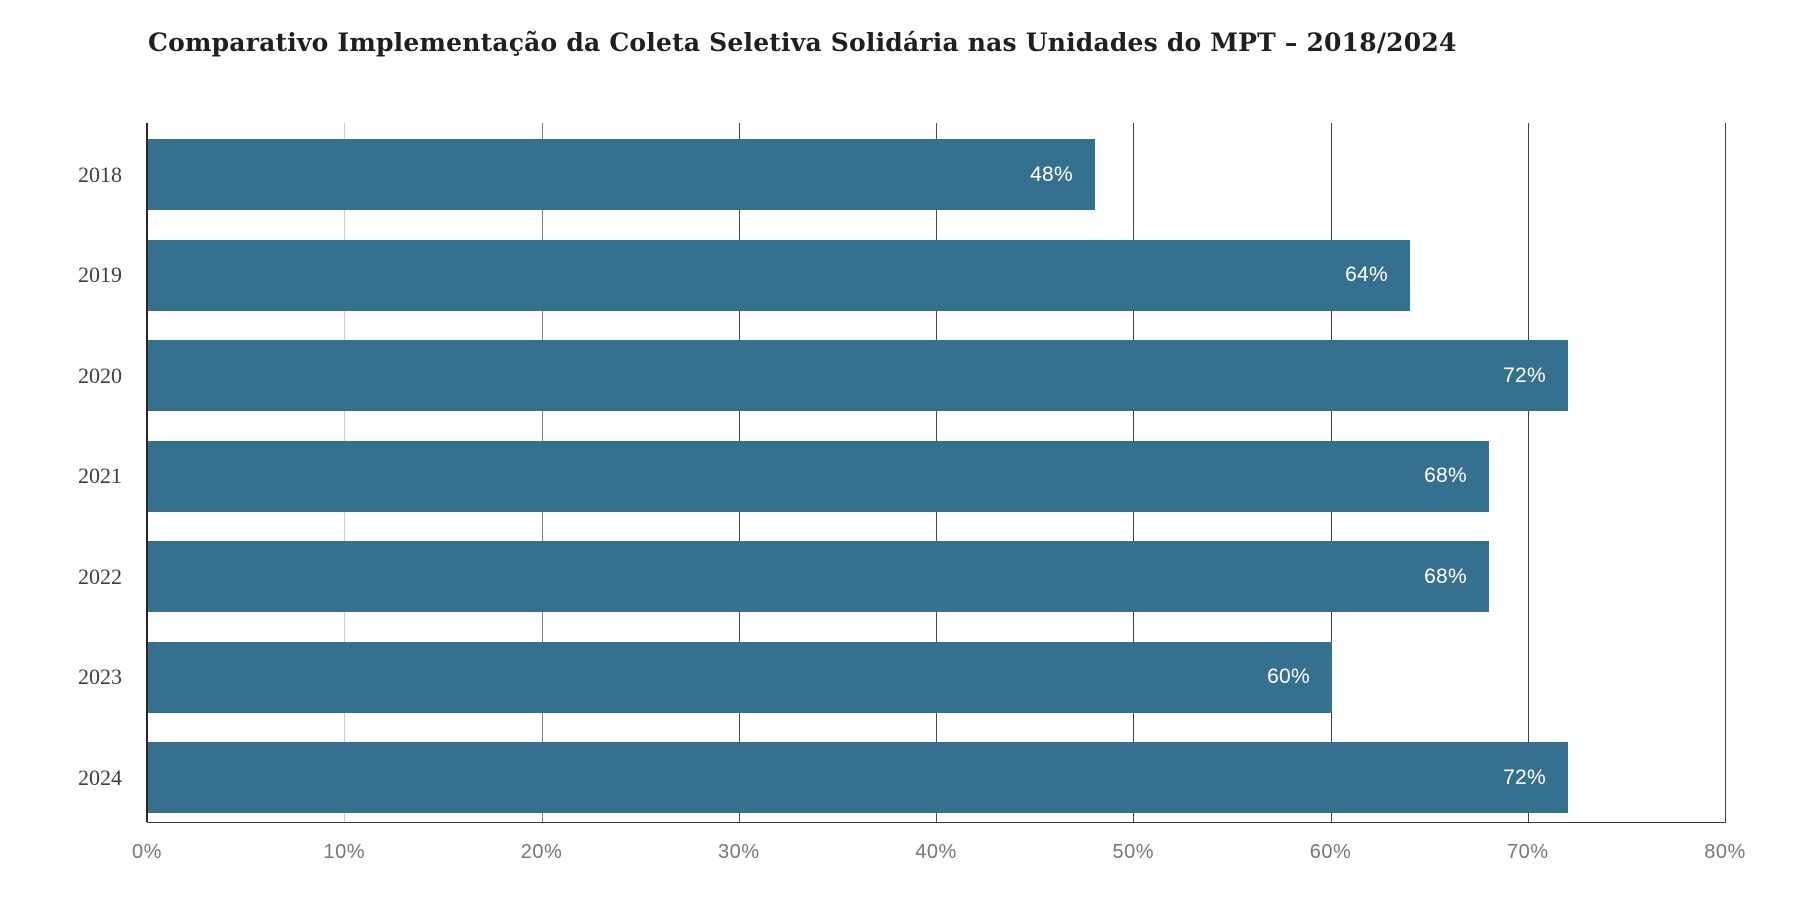 The height and width of the screenshot is (920, 1804). Describe the element at coordinates (779, 275) in the screenshot. I see `bar-2019: 64%` at that location.